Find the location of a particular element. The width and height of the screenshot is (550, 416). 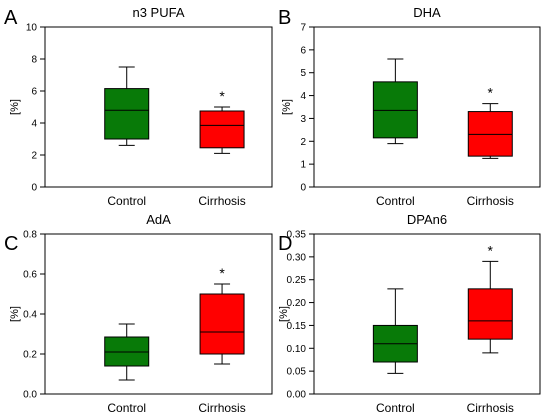

y-tick-label: 0.15 is located at coordinates (297, 326).